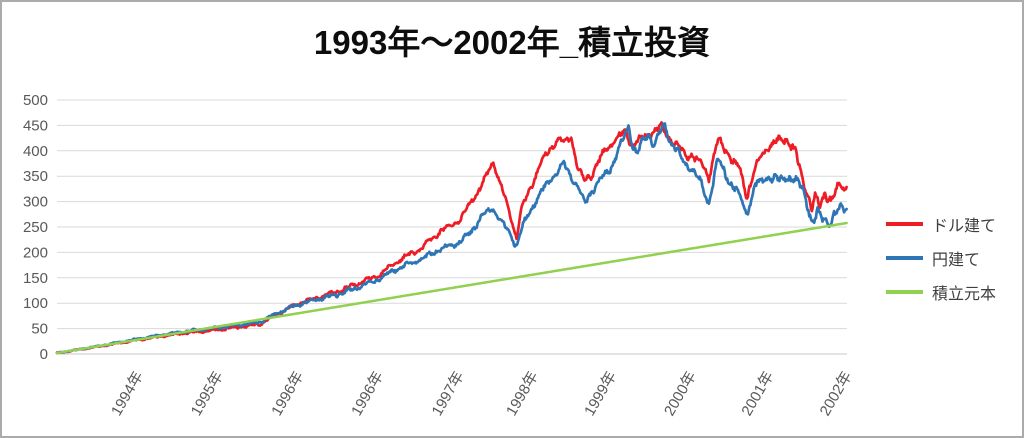  Describe the element at coordinates (127, 394) in the screenshot. I see `x-tick-label: 1994年` at that location.